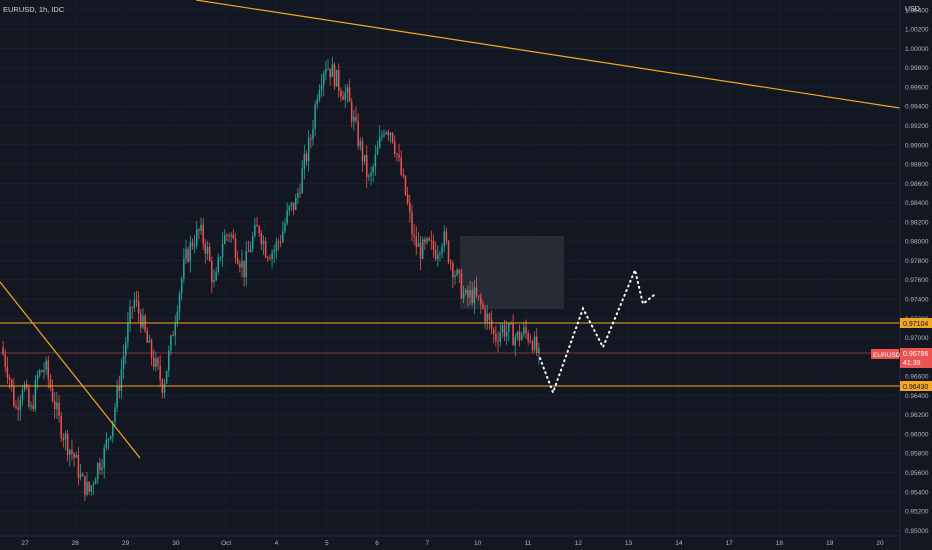 The width and height of the screenshot is (932, 550). What do you see at coordinates (917, 454) in the screenshot?
I see `price-tick-label: 0.95800` at bounding box center [917, 454].